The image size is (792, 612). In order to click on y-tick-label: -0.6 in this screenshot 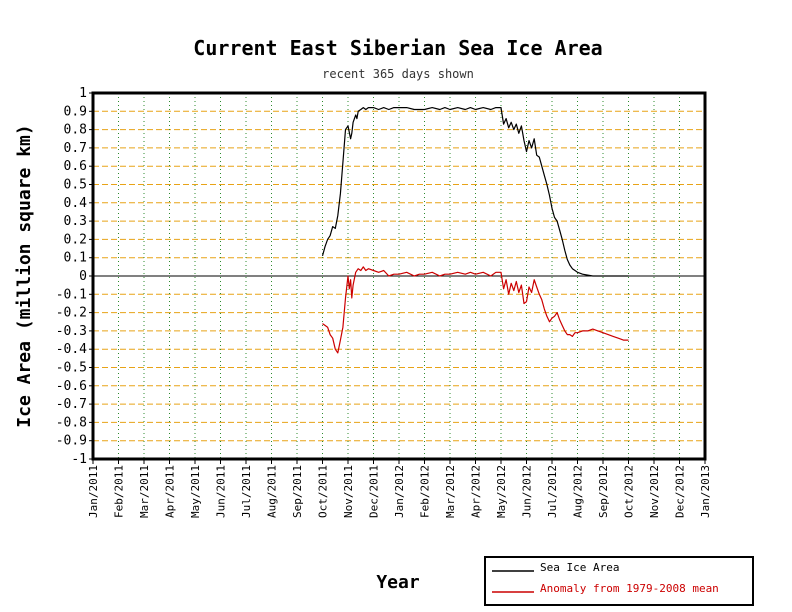, I will do `click(71, 386)`.